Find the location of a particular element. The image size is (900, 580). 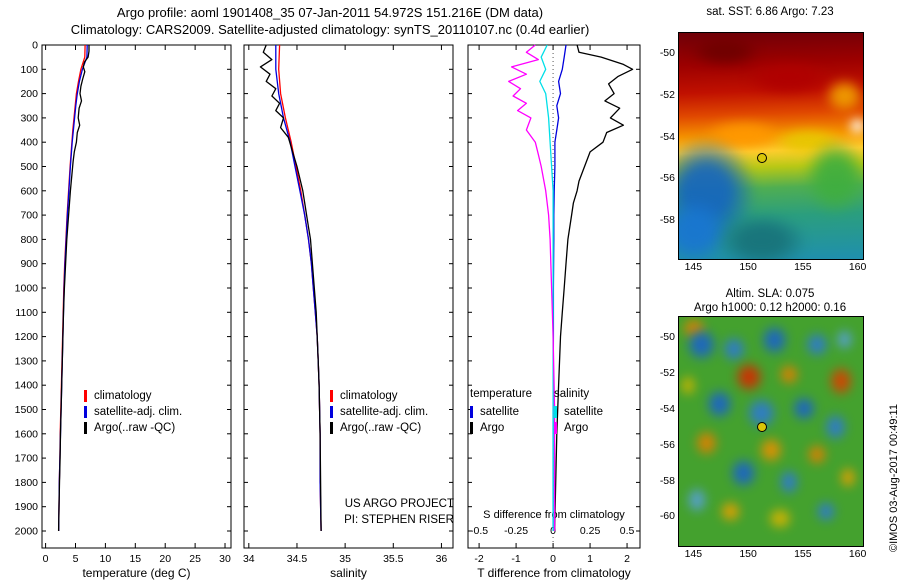

project-line1: US ARGO PROJECT is located at coordinates (399, 504).